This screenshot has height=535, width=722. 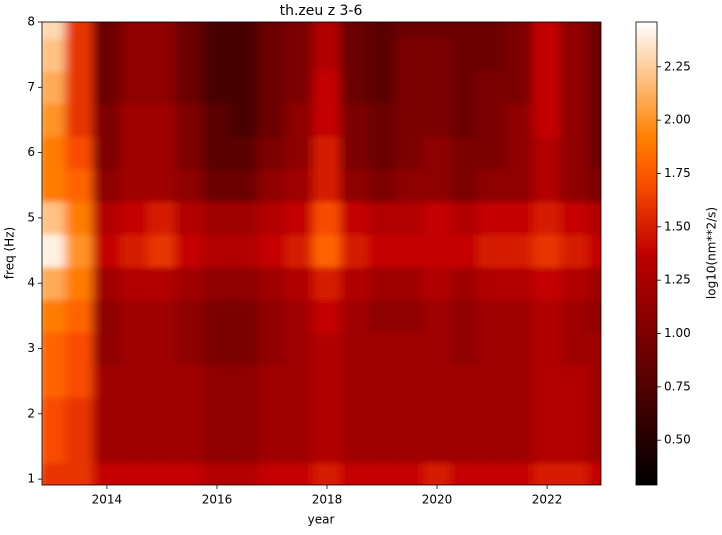 I want to click on colorbar-tick-label: 2.00, so click(x=677, y=120).